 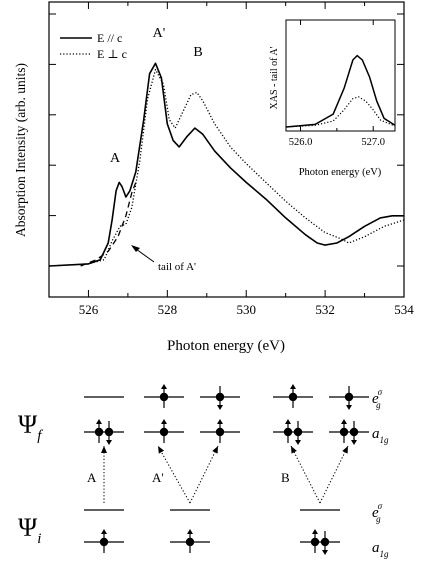 I want to click on inset-ticks: 526.0 527.0, so click(x=337, y=84).